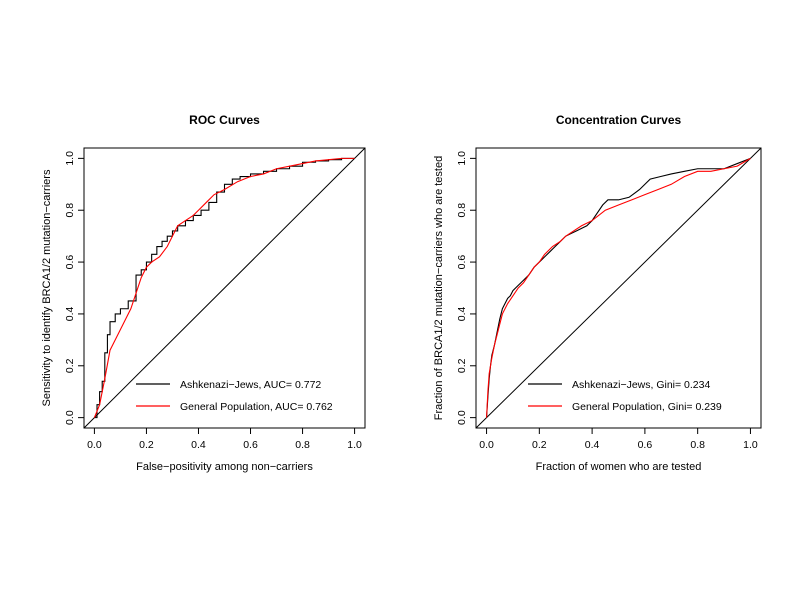 The image size is (789, 594). I want to click on legend-label-1: Ashkenazi−Jews, AUC= 0.772, so click(250, 385).